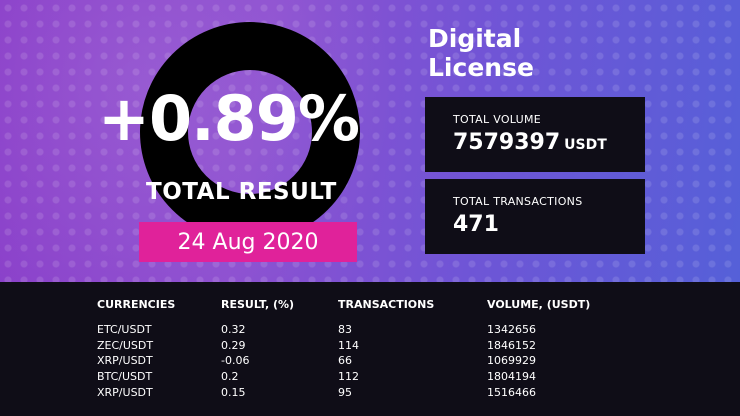 The image size is (740, 416). Describe the element at coordinates (233, 329) in the screenshot. I see `table-cell: 0.32` at that location.